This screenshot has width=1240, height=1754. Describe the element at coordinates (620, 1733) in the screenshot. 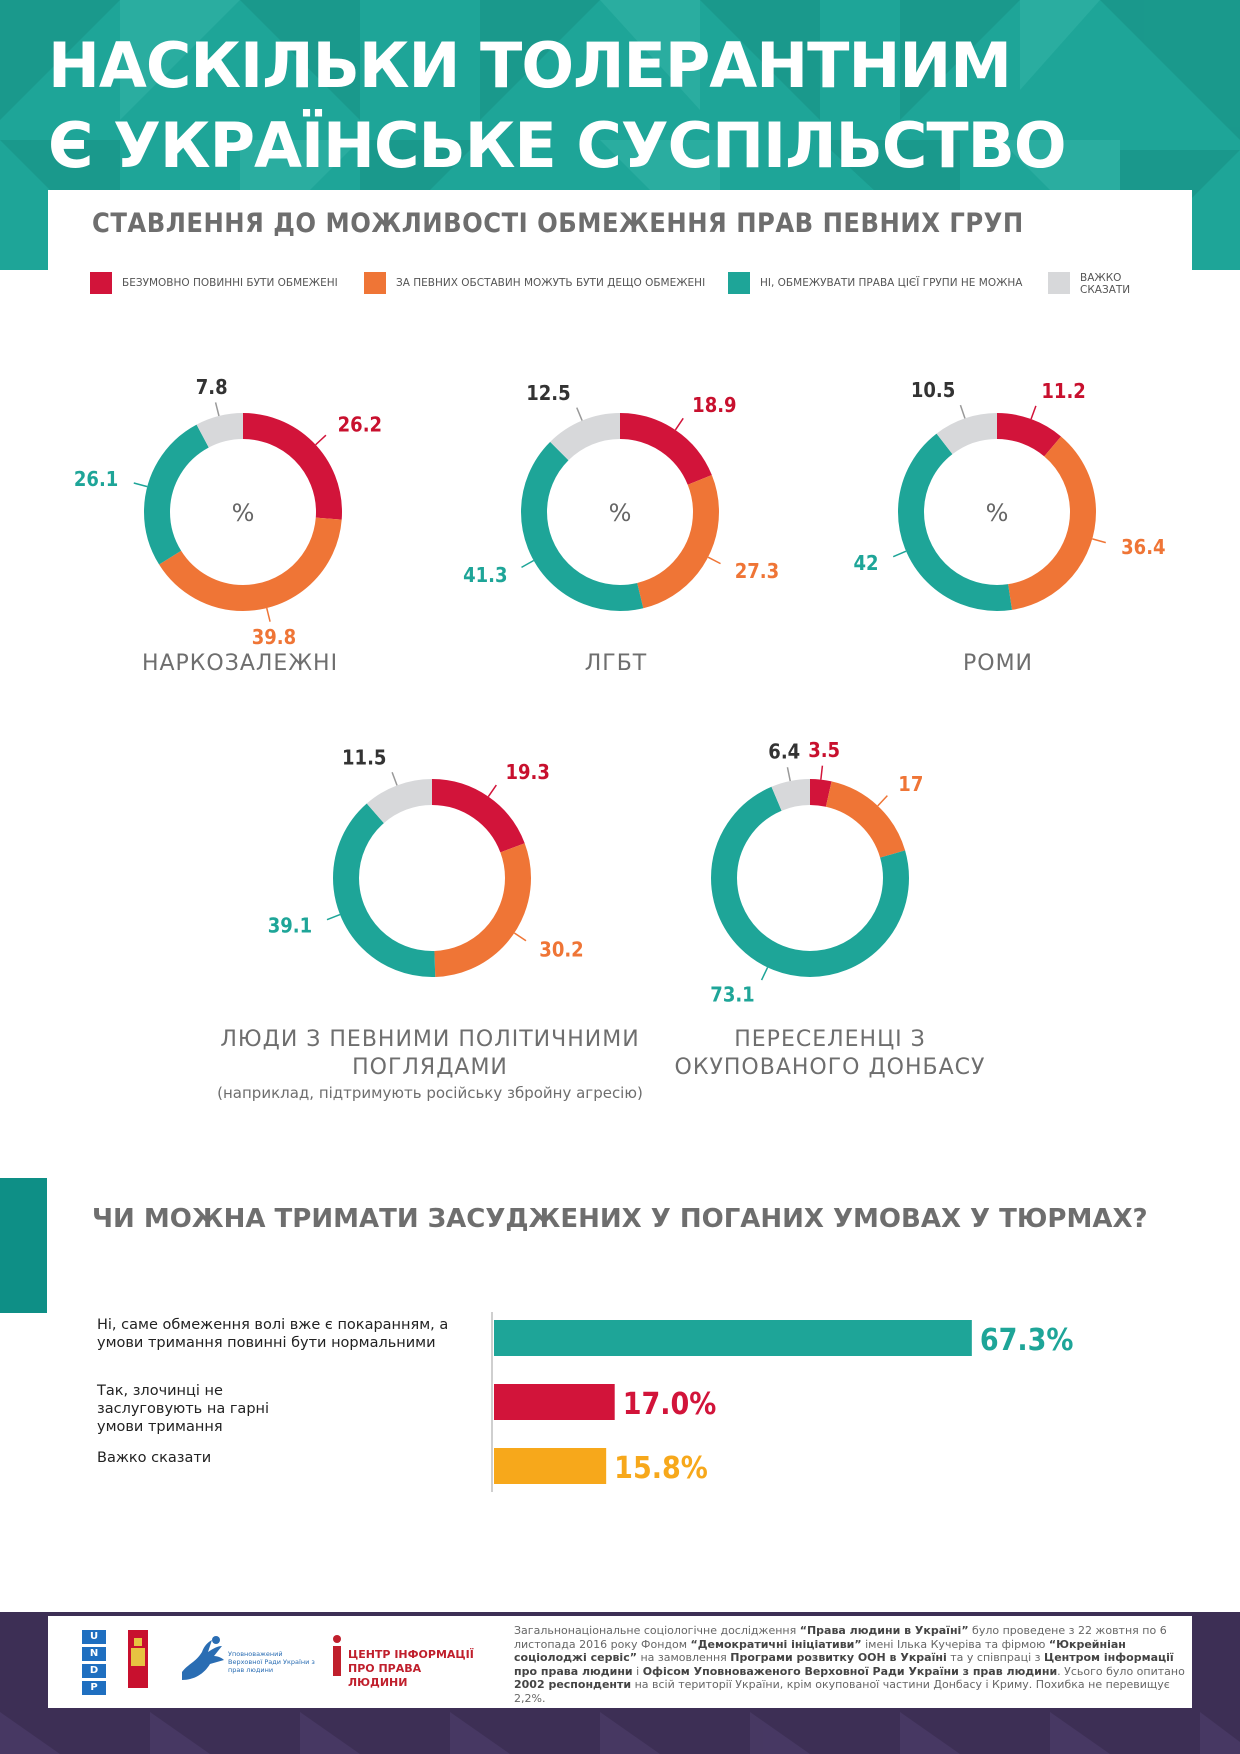

I see `footer-pattern` at that location.